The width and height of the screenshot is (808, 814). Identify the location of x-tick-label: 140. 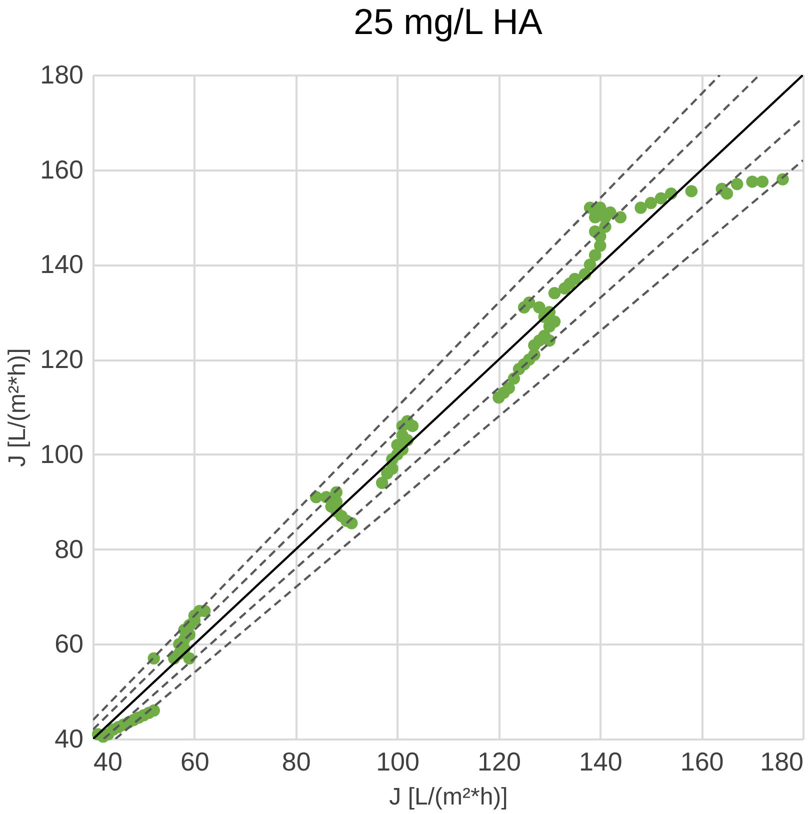
(600, 761).